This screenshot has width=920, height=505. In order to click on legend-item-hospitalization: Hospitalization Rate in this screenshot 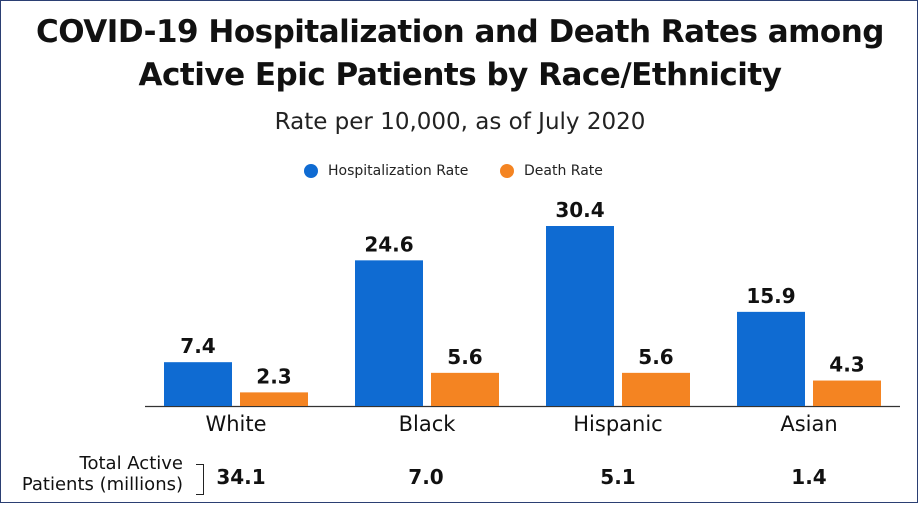, I will do `click(386, 171)`.